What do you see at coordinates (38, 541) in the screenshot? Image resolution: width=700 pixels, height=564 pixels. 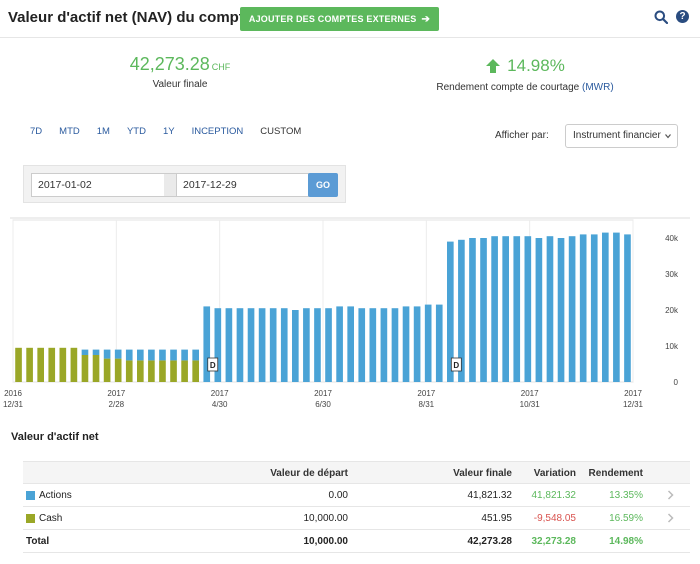 I see `total-name: Total` at bounding box center [38, 541].